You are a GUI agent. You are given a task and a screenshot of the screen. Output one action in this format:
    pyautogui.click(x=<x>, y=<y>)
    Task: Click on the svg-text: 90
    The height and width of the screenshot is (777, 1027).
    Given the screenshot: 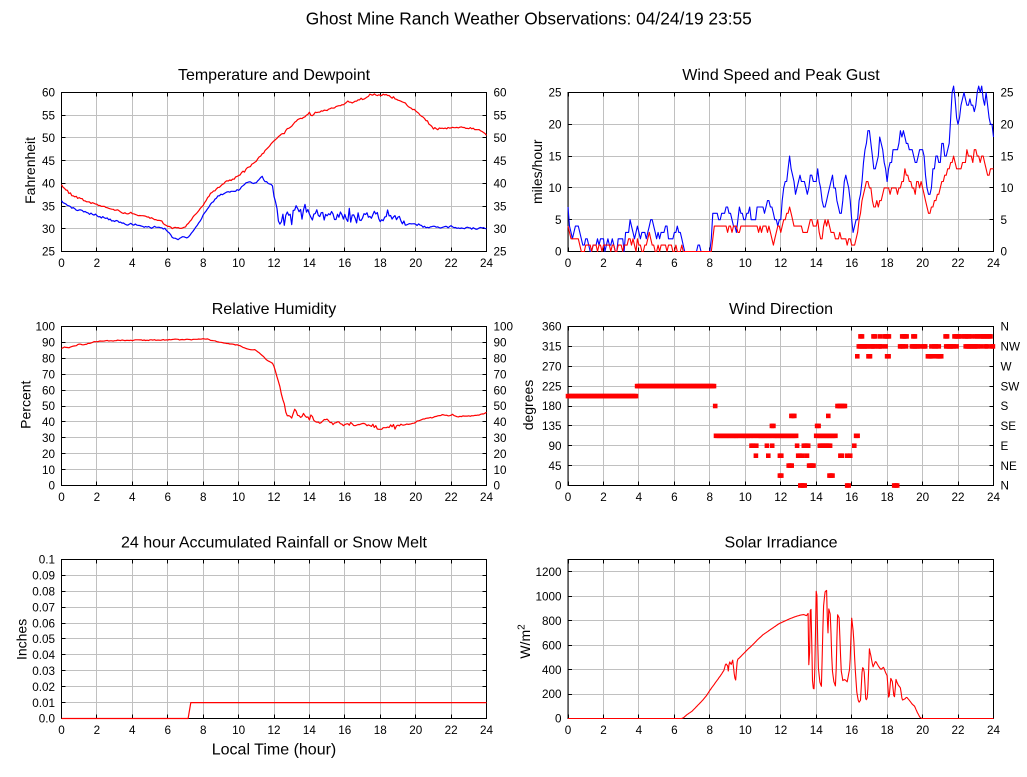 What is the action you would take?
    pyautogui.click(x=501, y=343)
    